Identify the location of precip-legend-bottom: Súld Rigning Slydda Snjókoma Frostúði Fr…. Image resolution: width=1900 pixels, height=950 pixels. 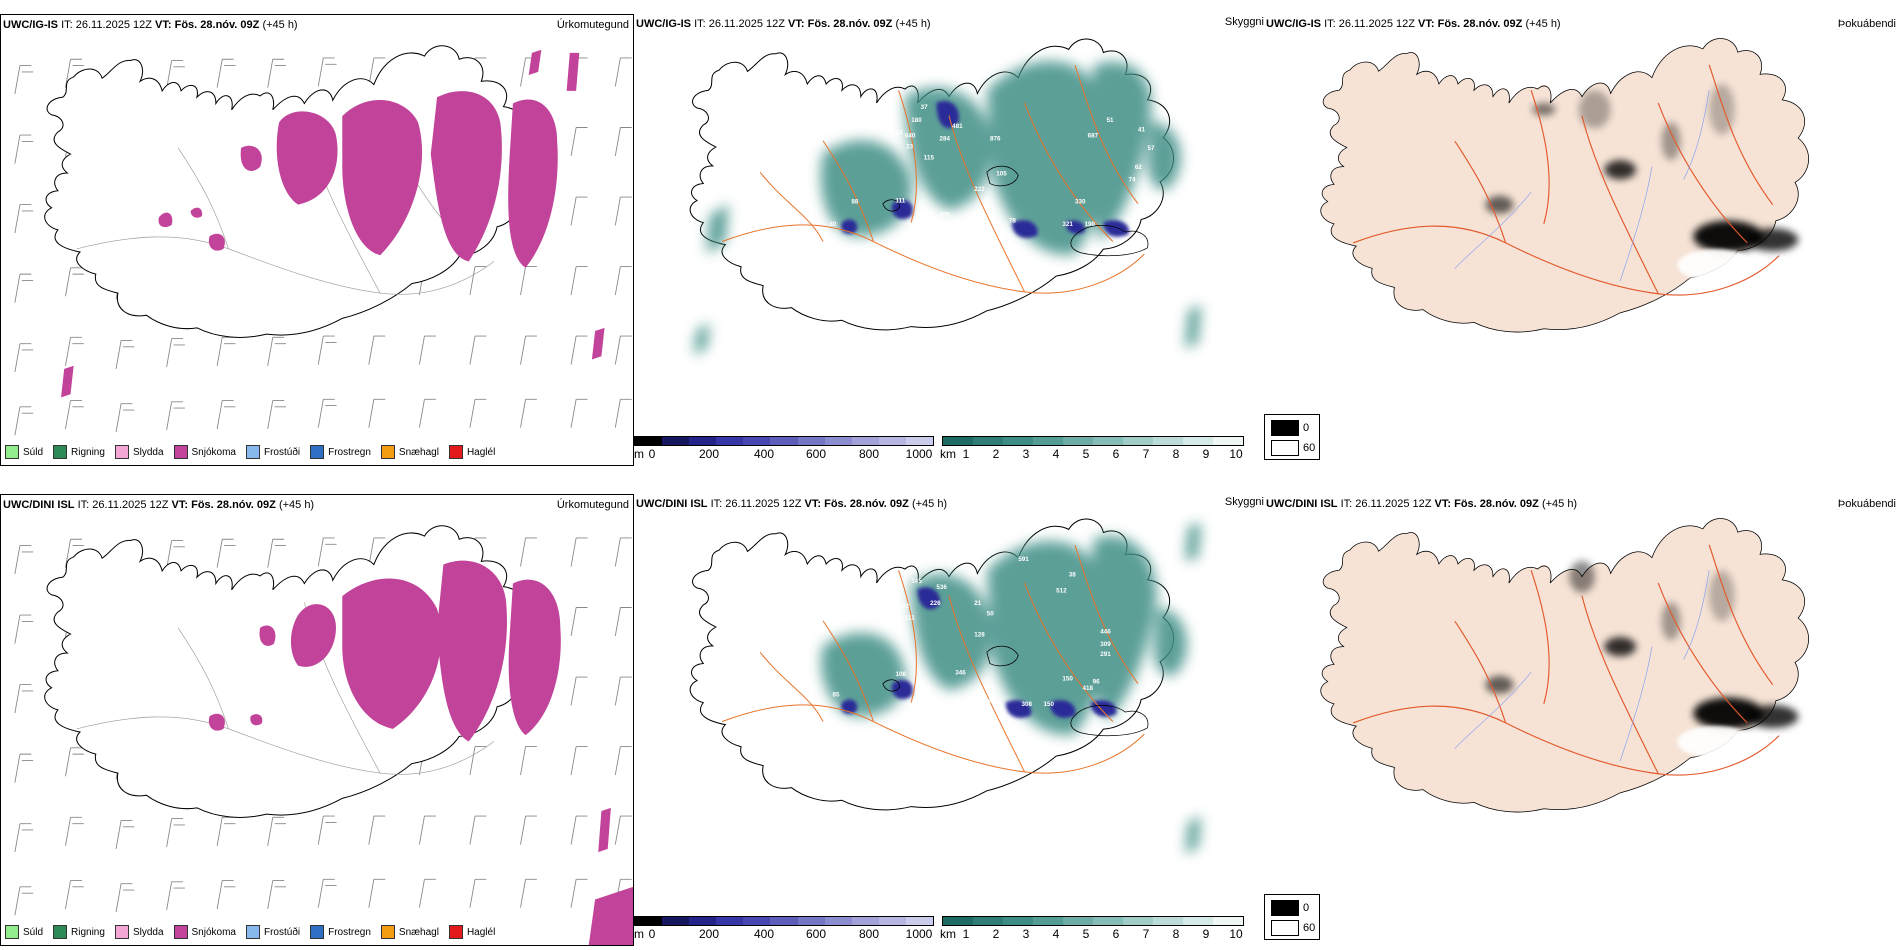
(250, 932).